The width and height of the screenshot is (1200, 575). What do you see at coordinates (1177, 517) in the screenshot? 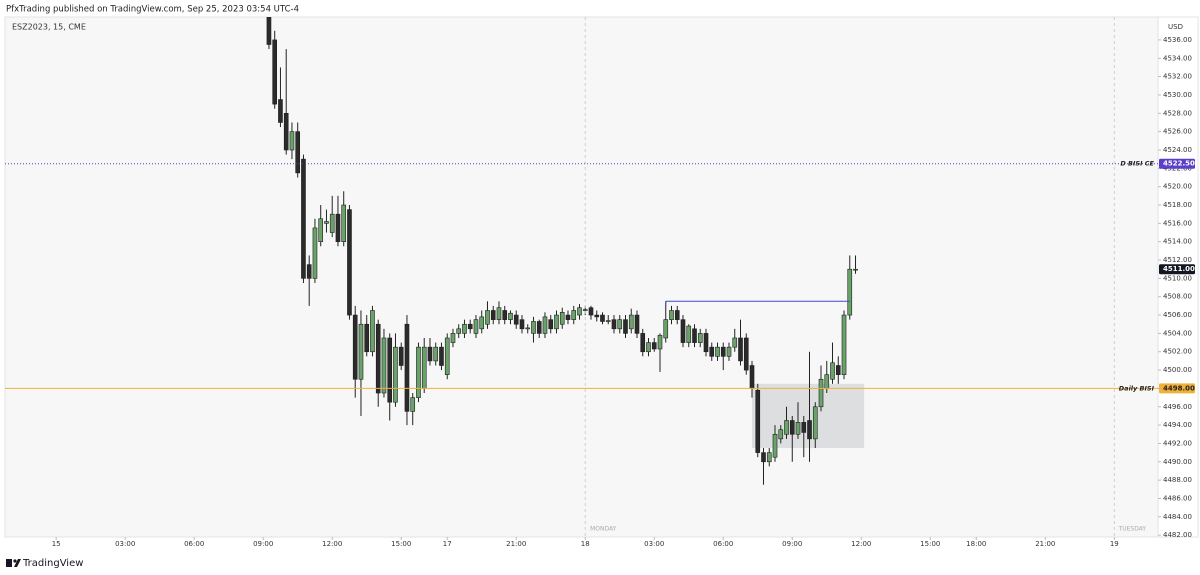
I see `y-tick-label: 4484.00` at bounding box center [1177, 517].